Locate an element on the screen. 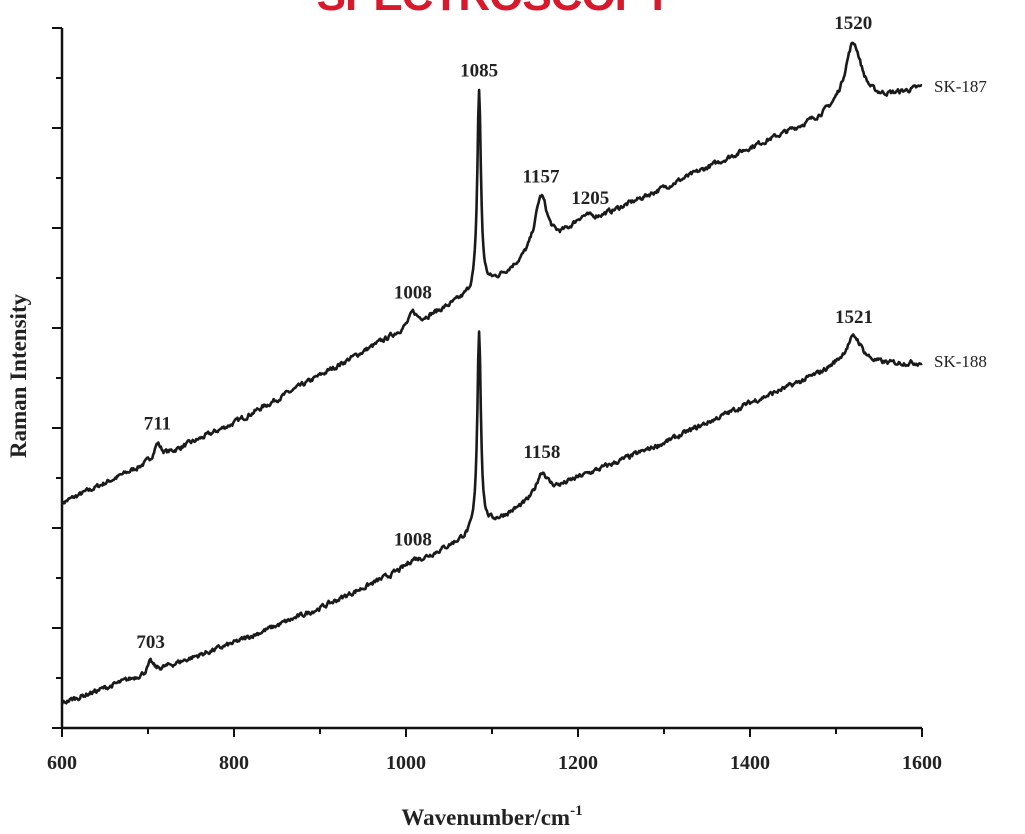  peak-label-sk-188-703: 703 is located at coordinates (150, 642).